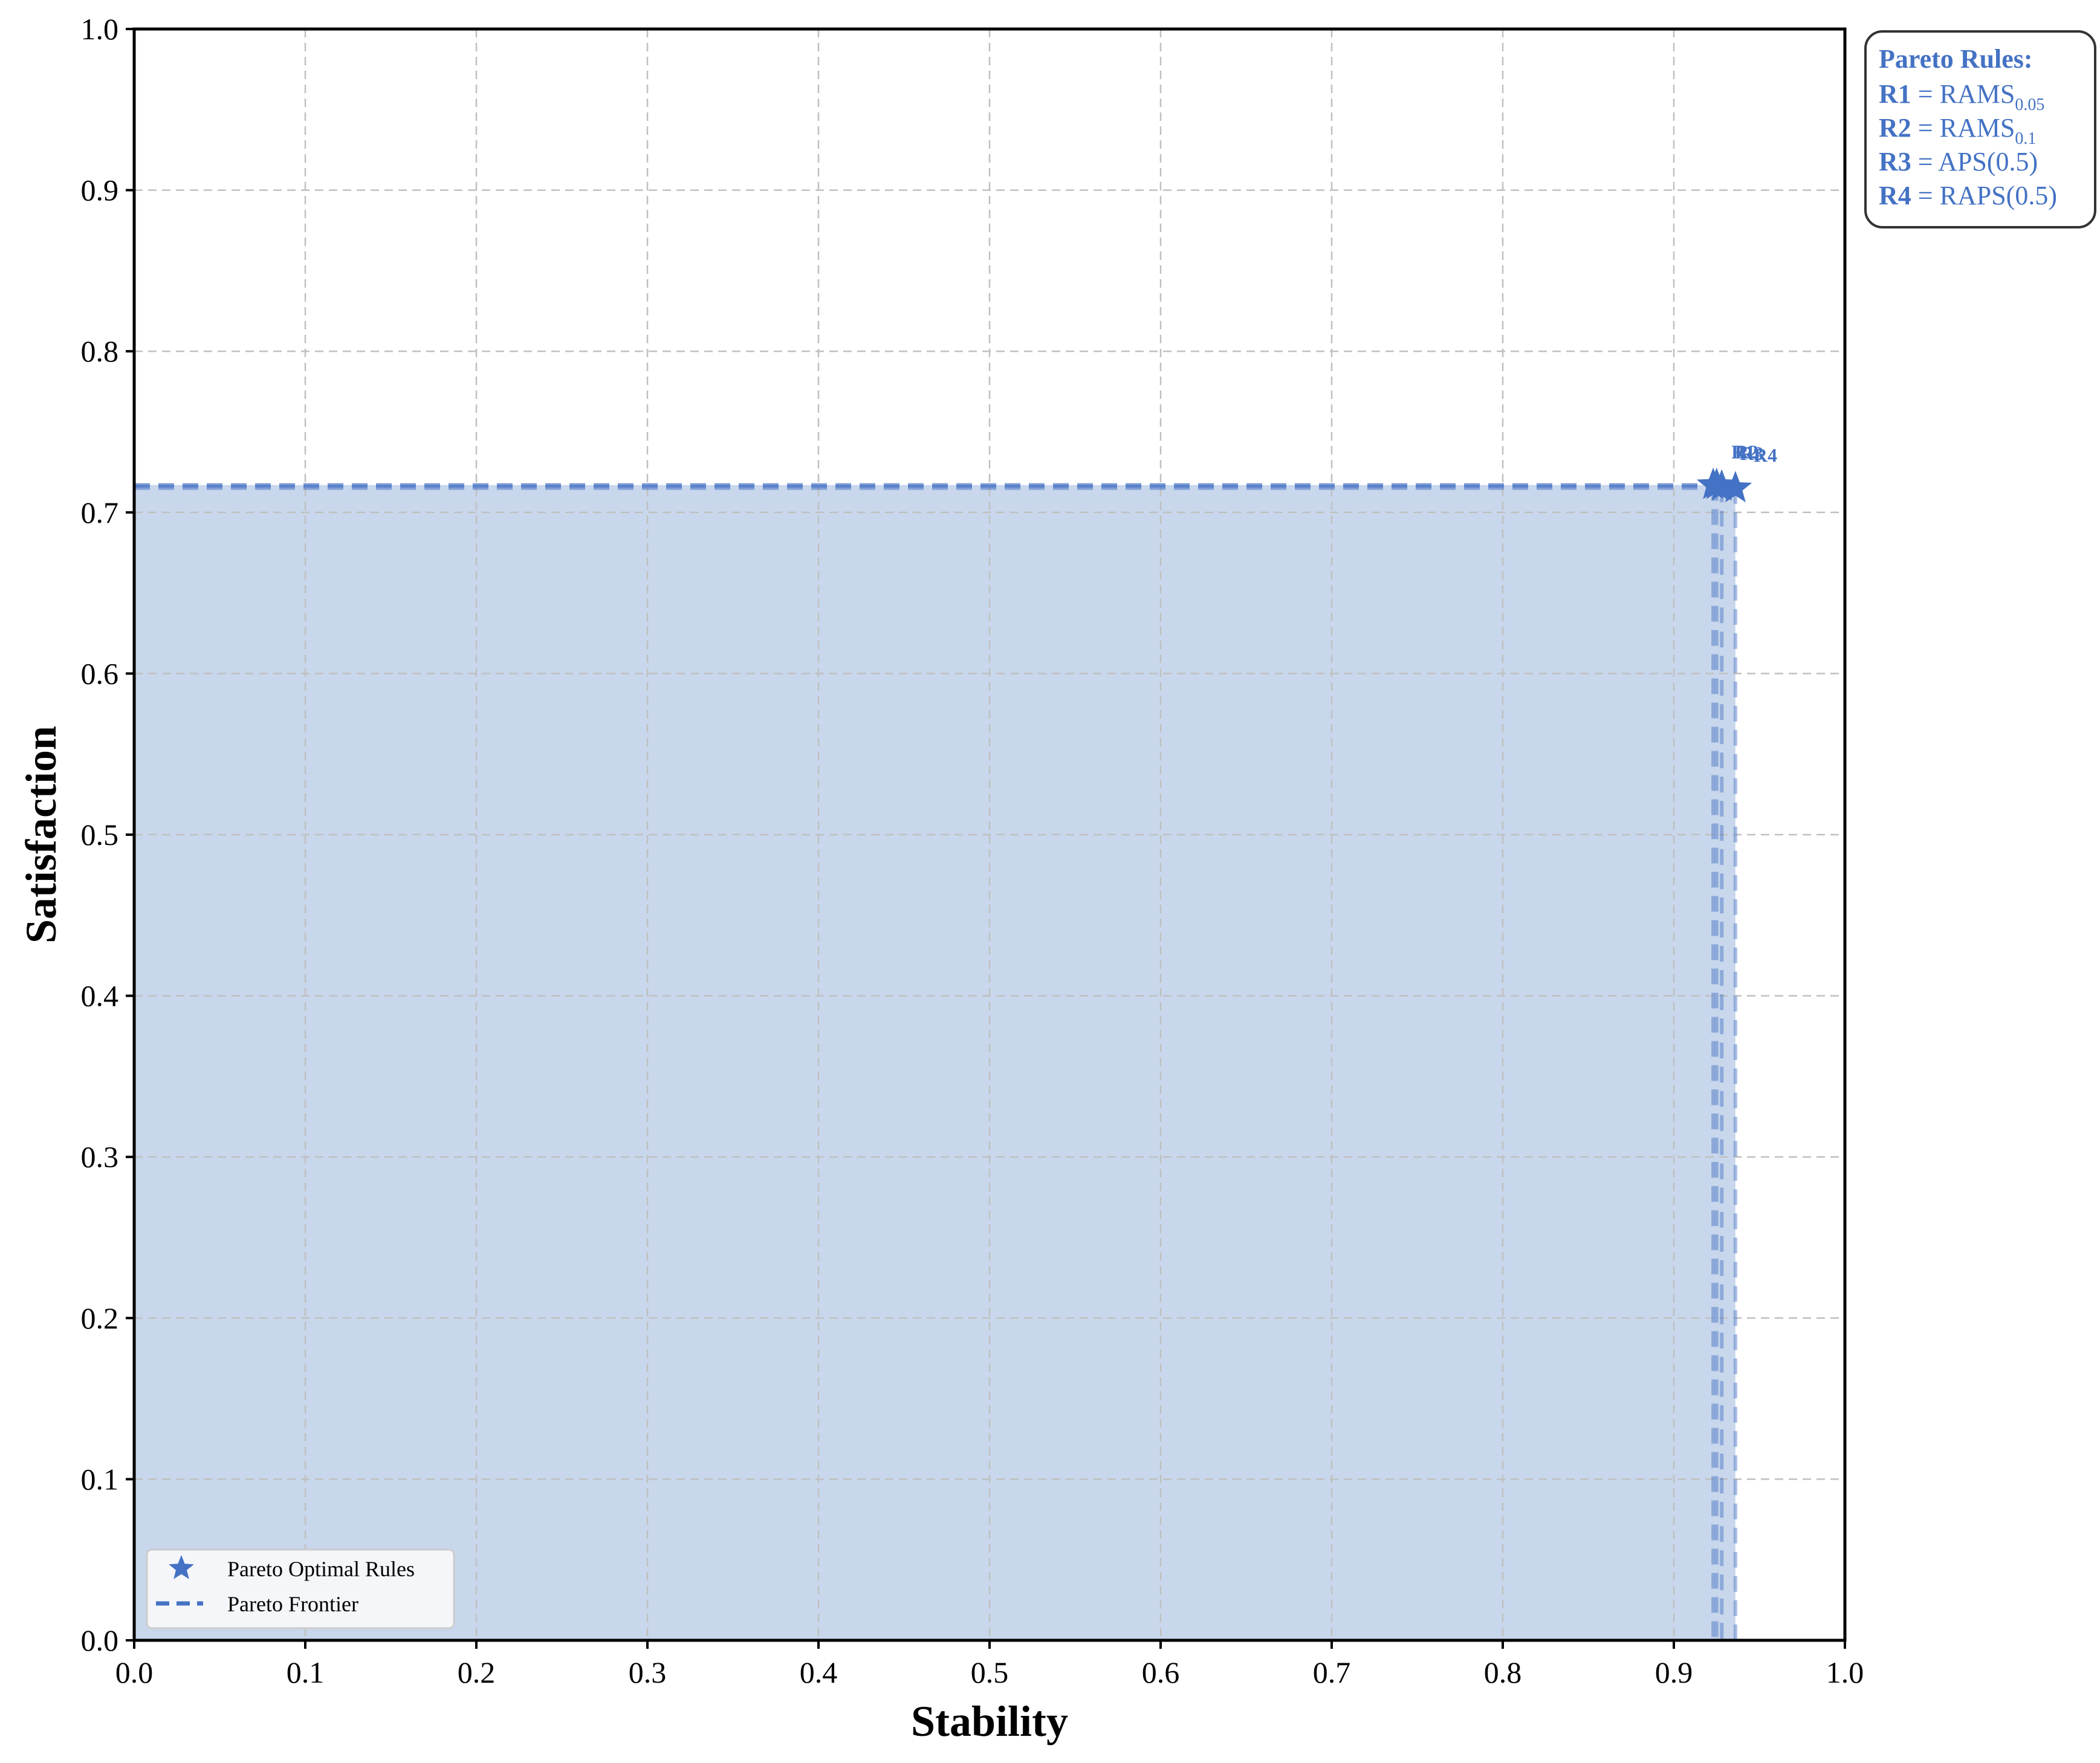 The width and height of the screenshot is (2100, 1763). I want to click on pareto-rules-title: Pareto Rules:, so click(1956, 59).